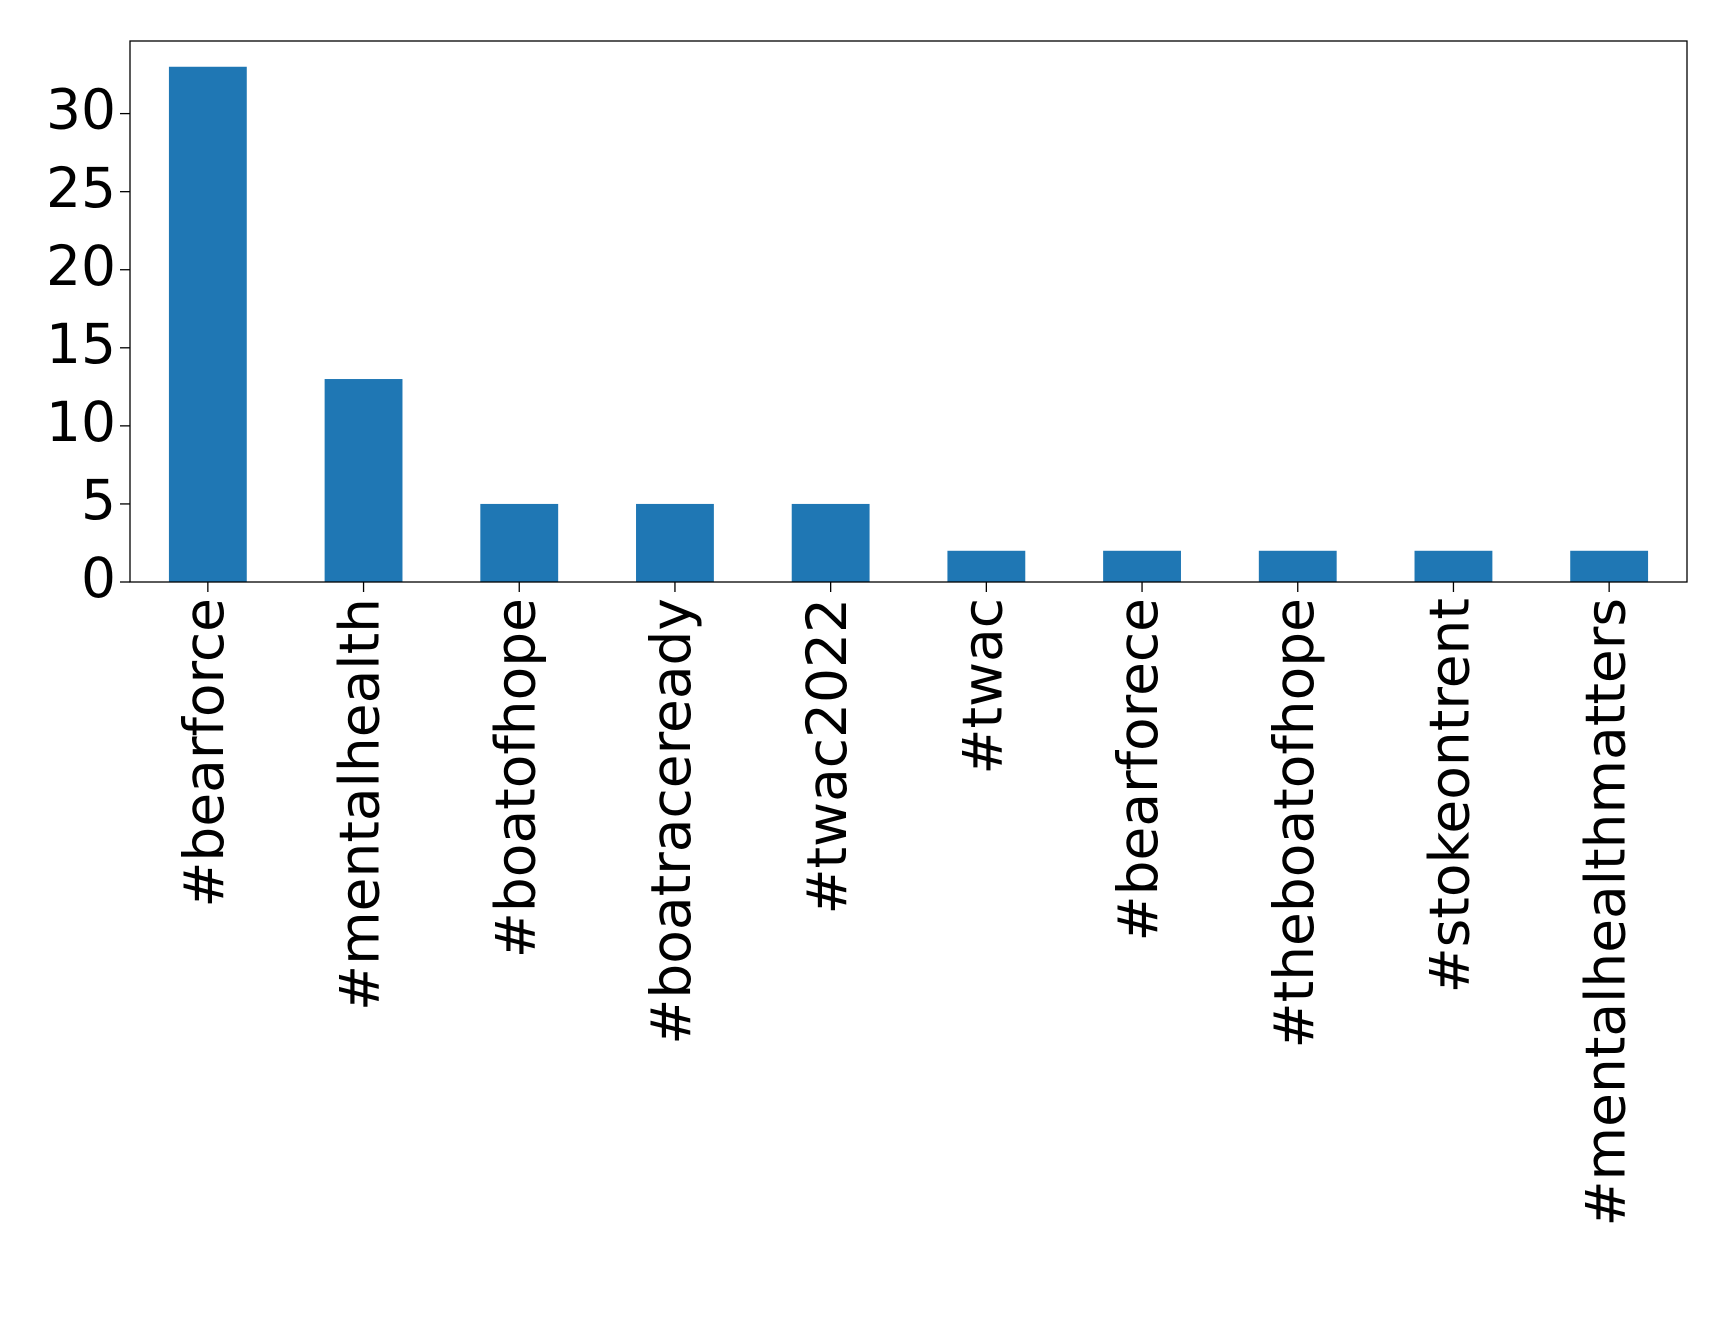  Describe the element at coordinates (1294, 823) in the screenshot. I see `x-tick-label: #theboatofhope` at that location.